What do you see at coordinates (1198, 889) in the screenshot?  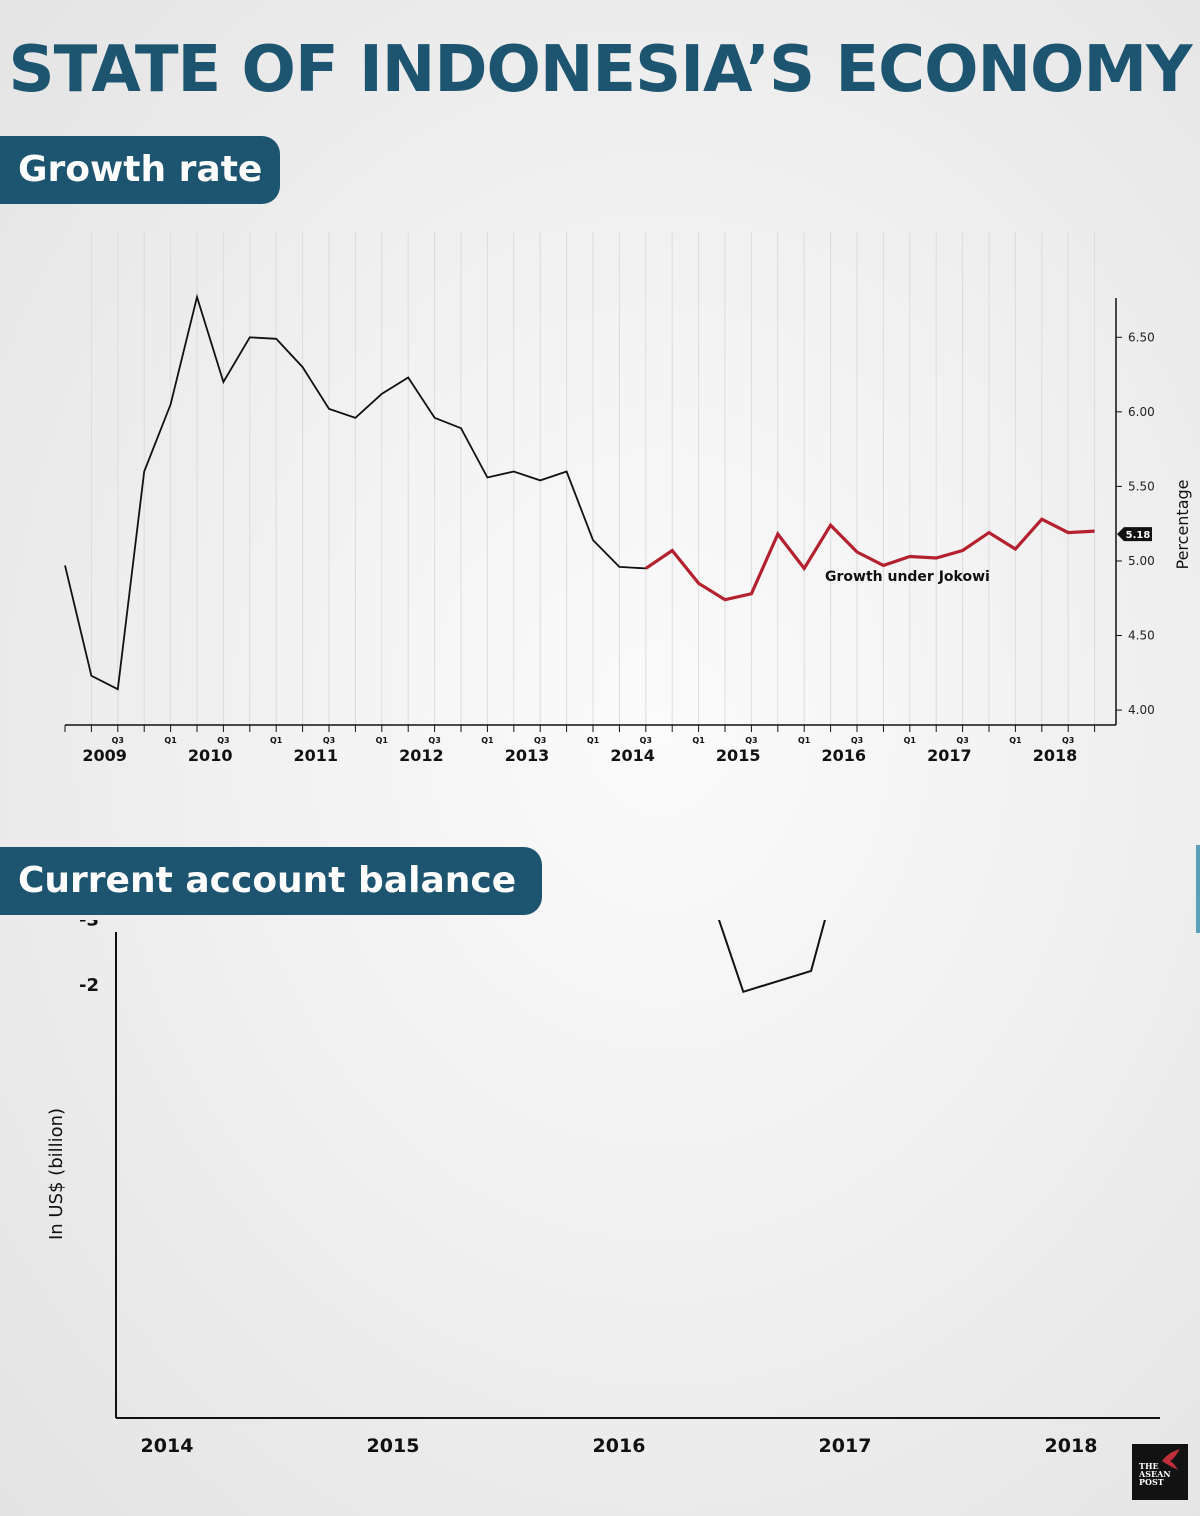 I see `side-marker` at bounding box center [1198, 889].